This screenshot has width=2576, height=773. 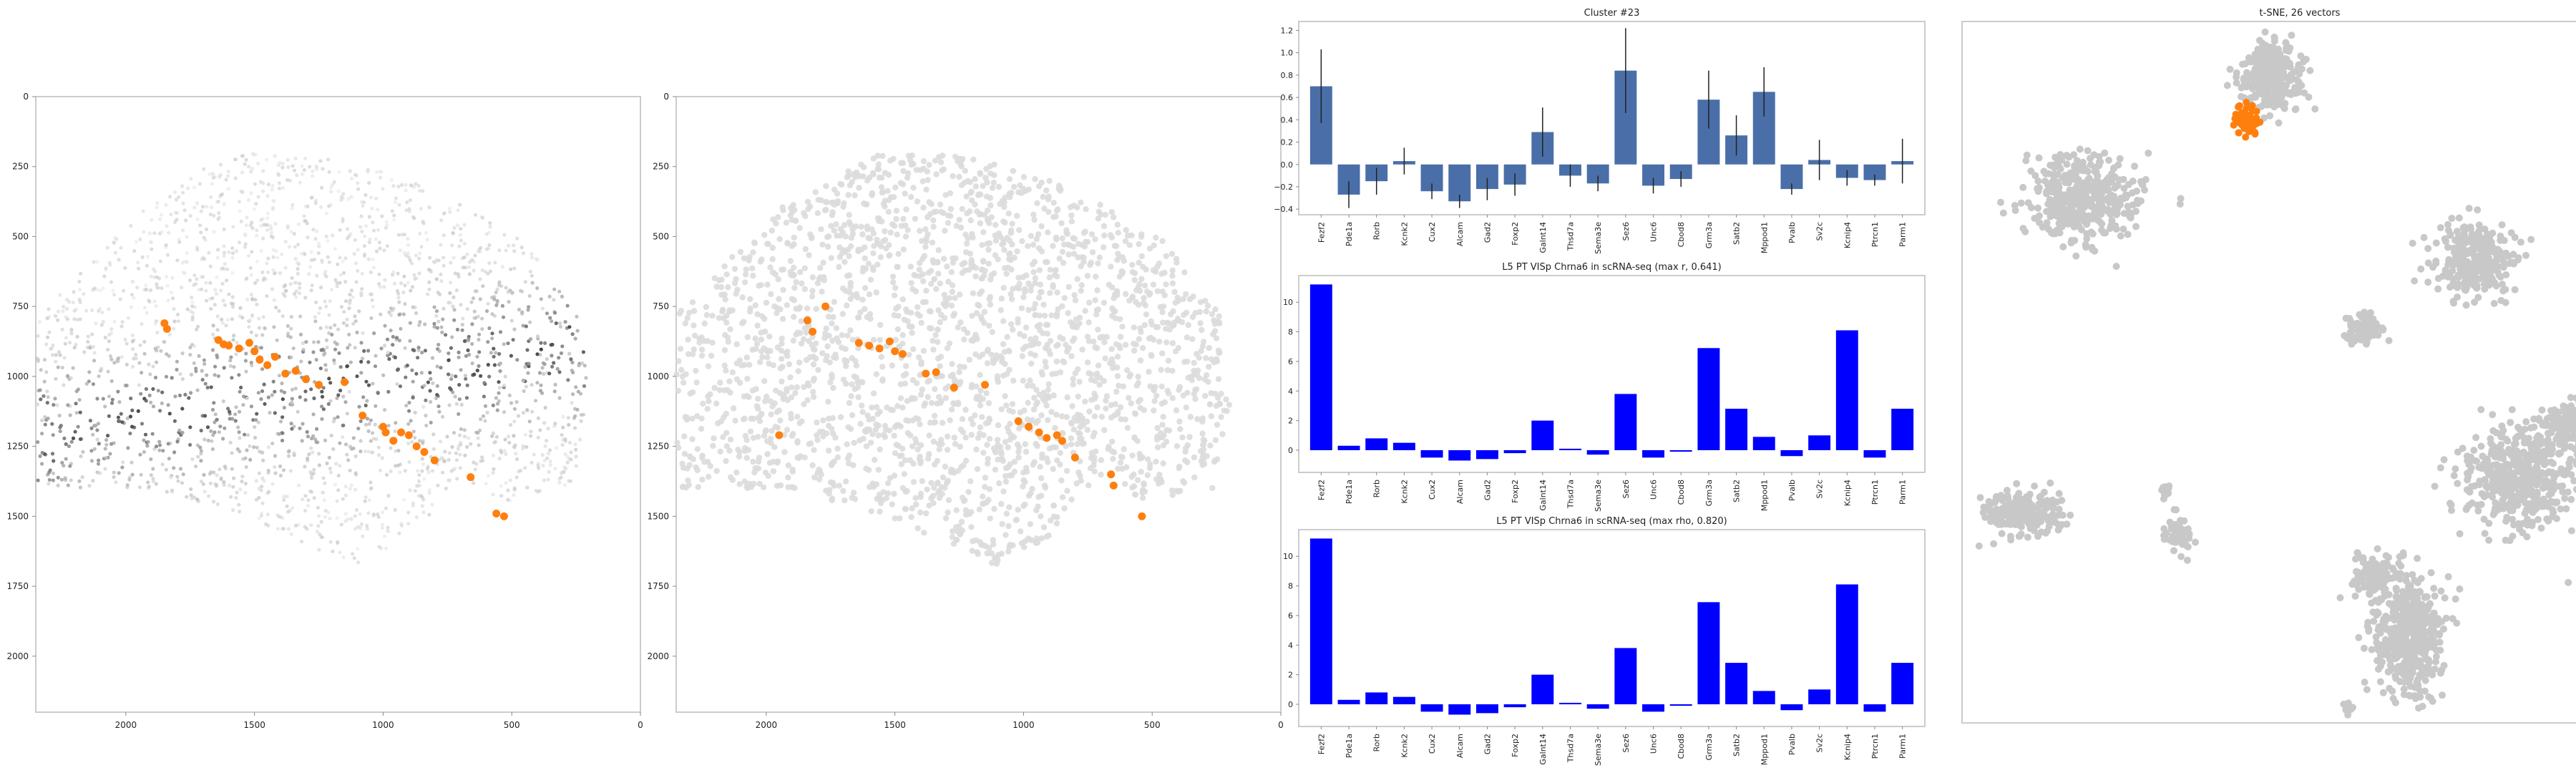 I want to click on category-label: Cux2, so click(x=1432, y=232).